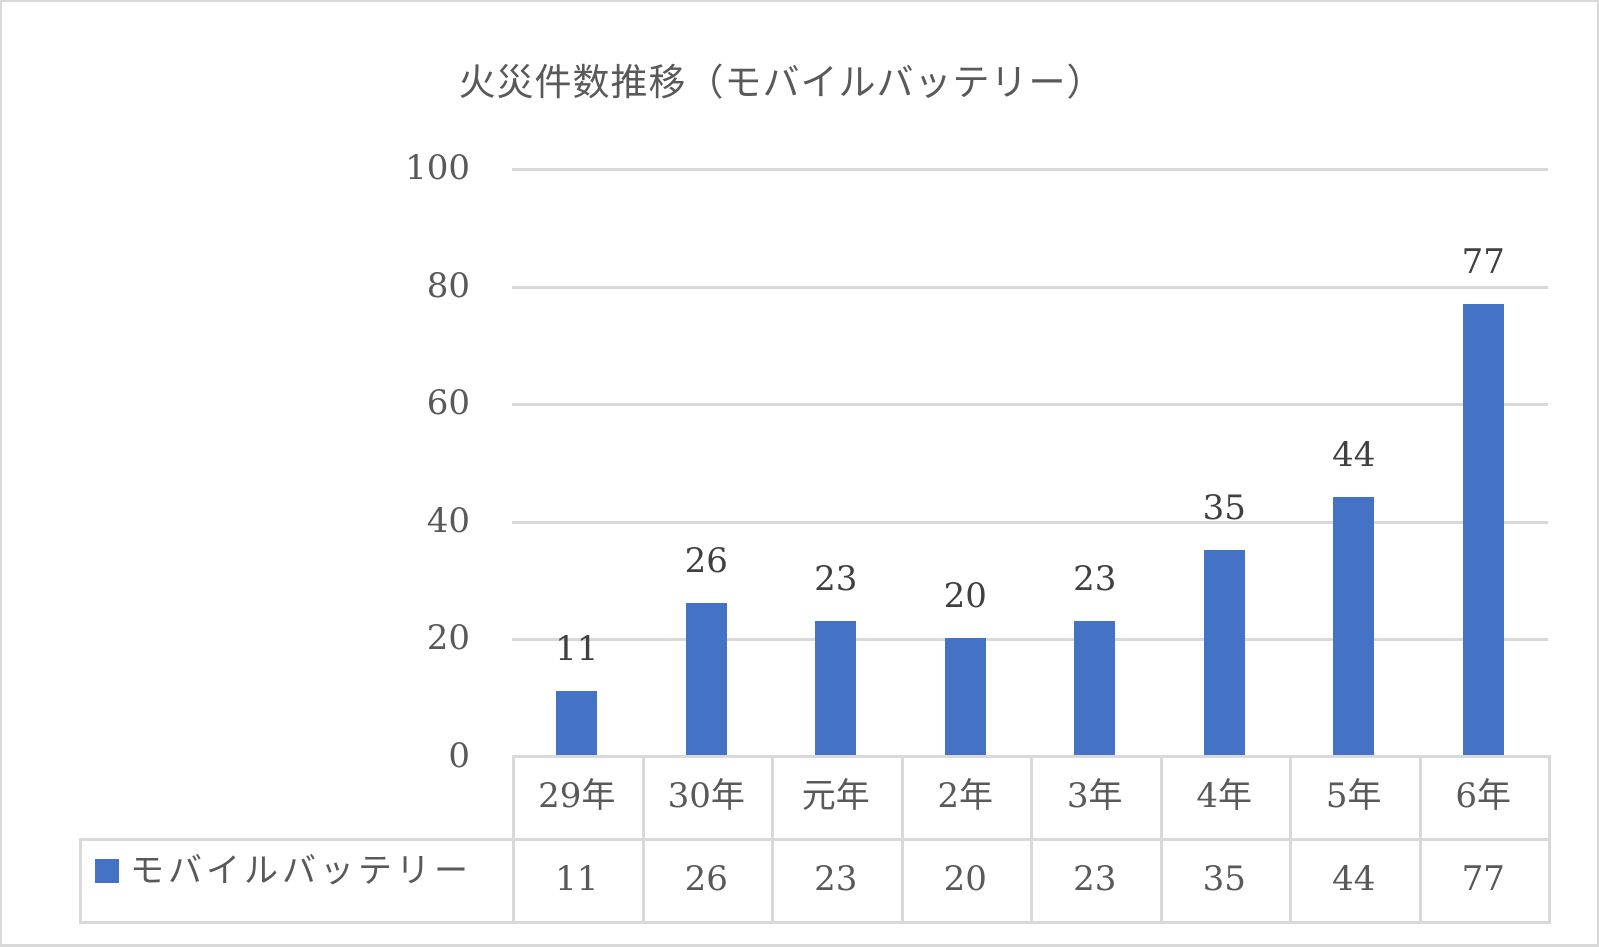 Image resolution: width=1599 pixels, height=947 pixels. What do you see at coordinates (577, 649) in the screenshot?
I see `data-label: 11` at bounding box center [577, 649].